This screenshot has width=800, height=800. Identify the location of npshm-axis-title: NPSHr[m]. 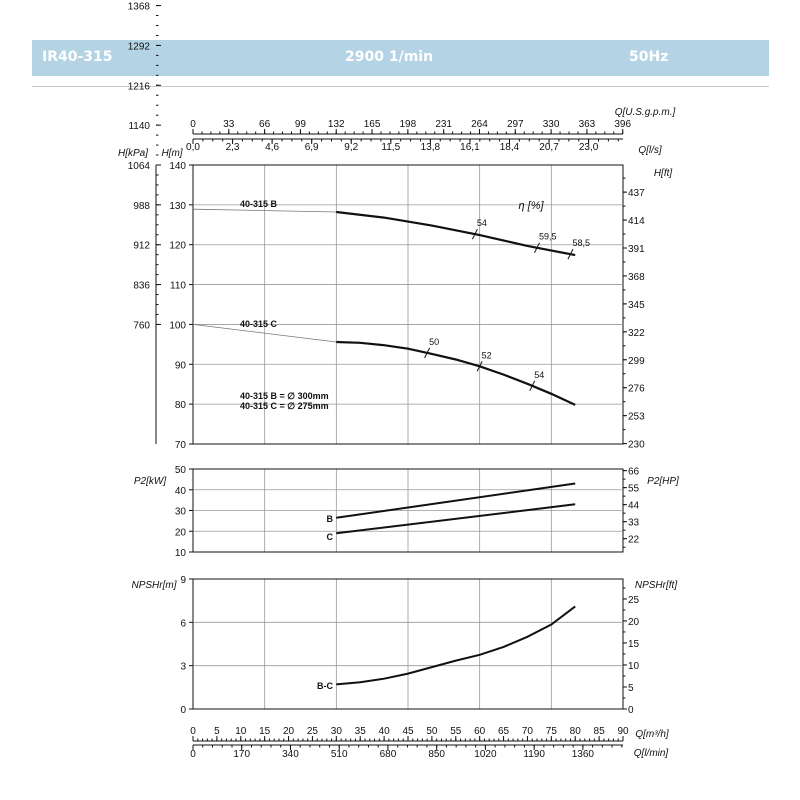
(154, 585).